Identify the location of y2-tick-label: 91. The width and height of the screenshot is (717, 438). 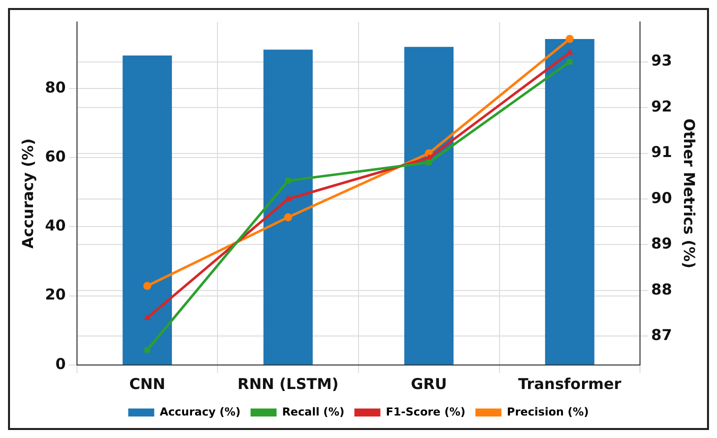
(661, 152).